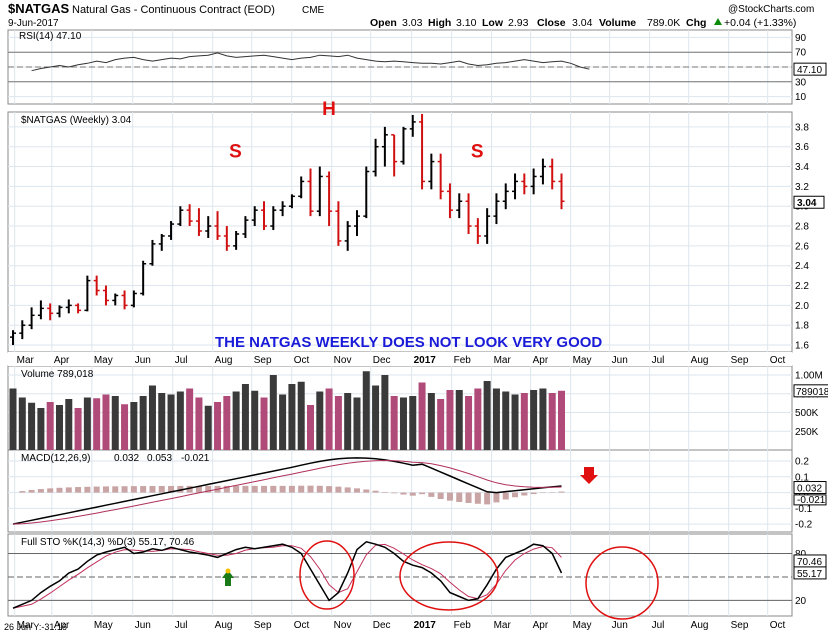  I want to click on volume-value: 789.0K, so click(663, 23).